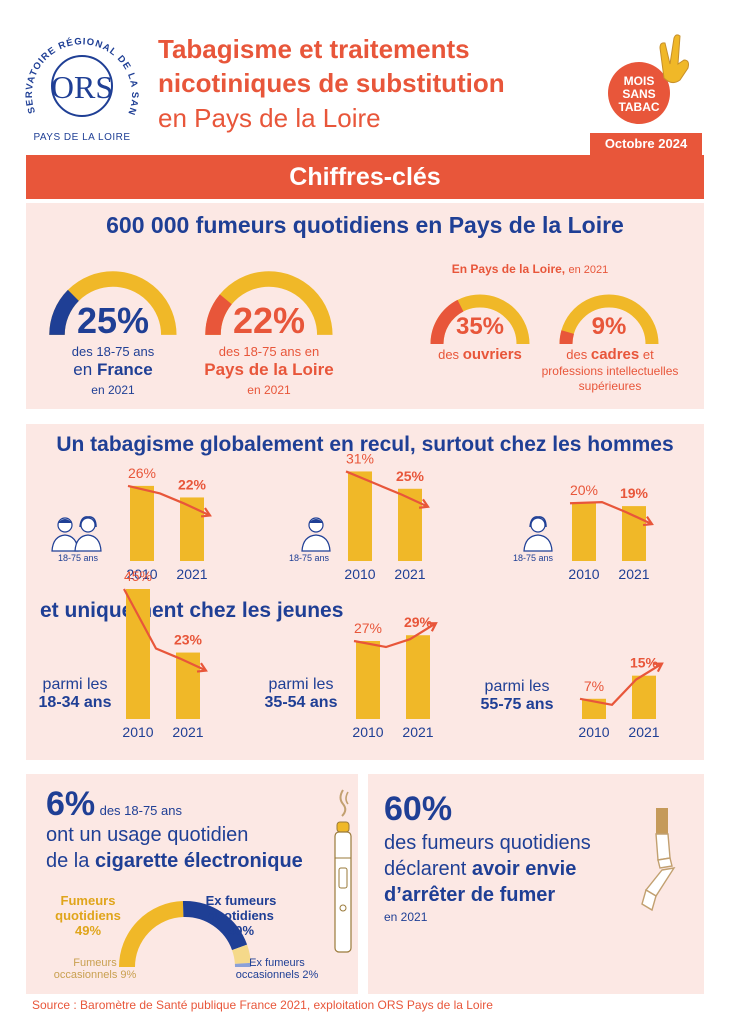  I want to click on region-gauge, so click(269, 303).